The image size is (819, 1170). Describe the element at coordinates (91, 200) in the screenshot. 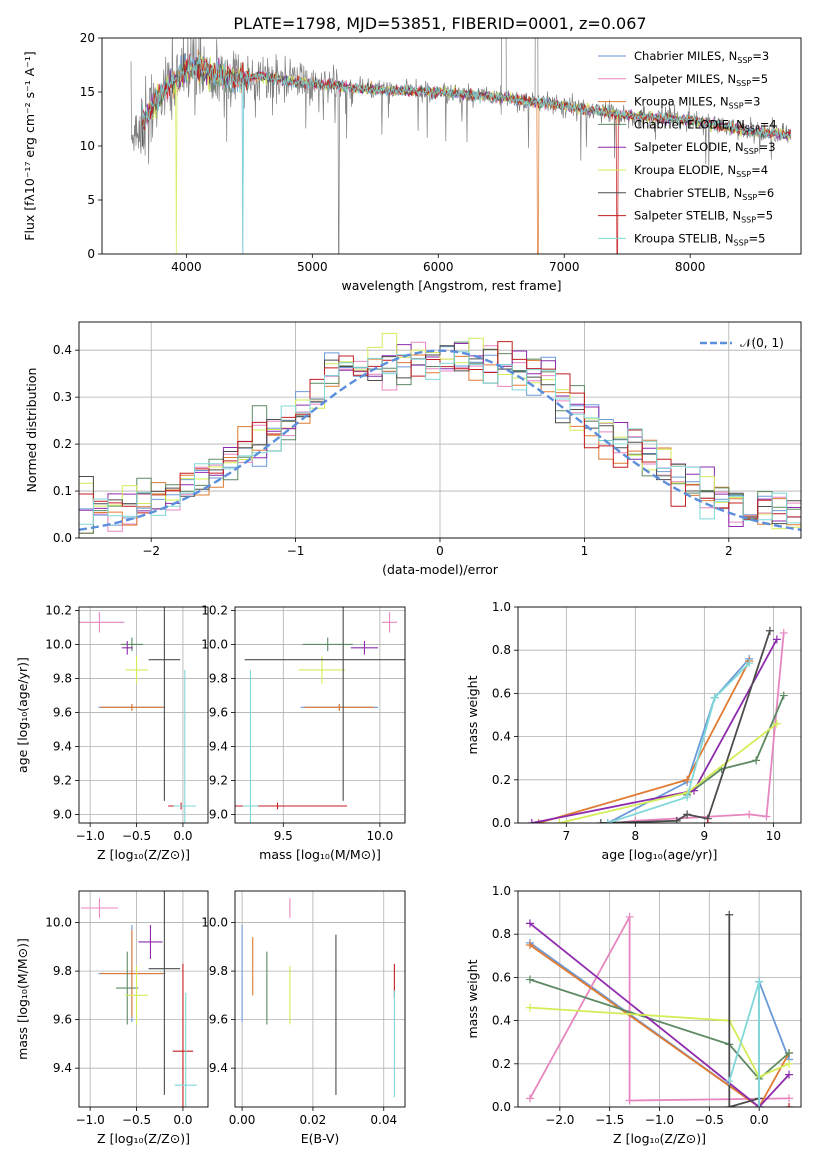

I see `y-tick-label: 5` at that location.